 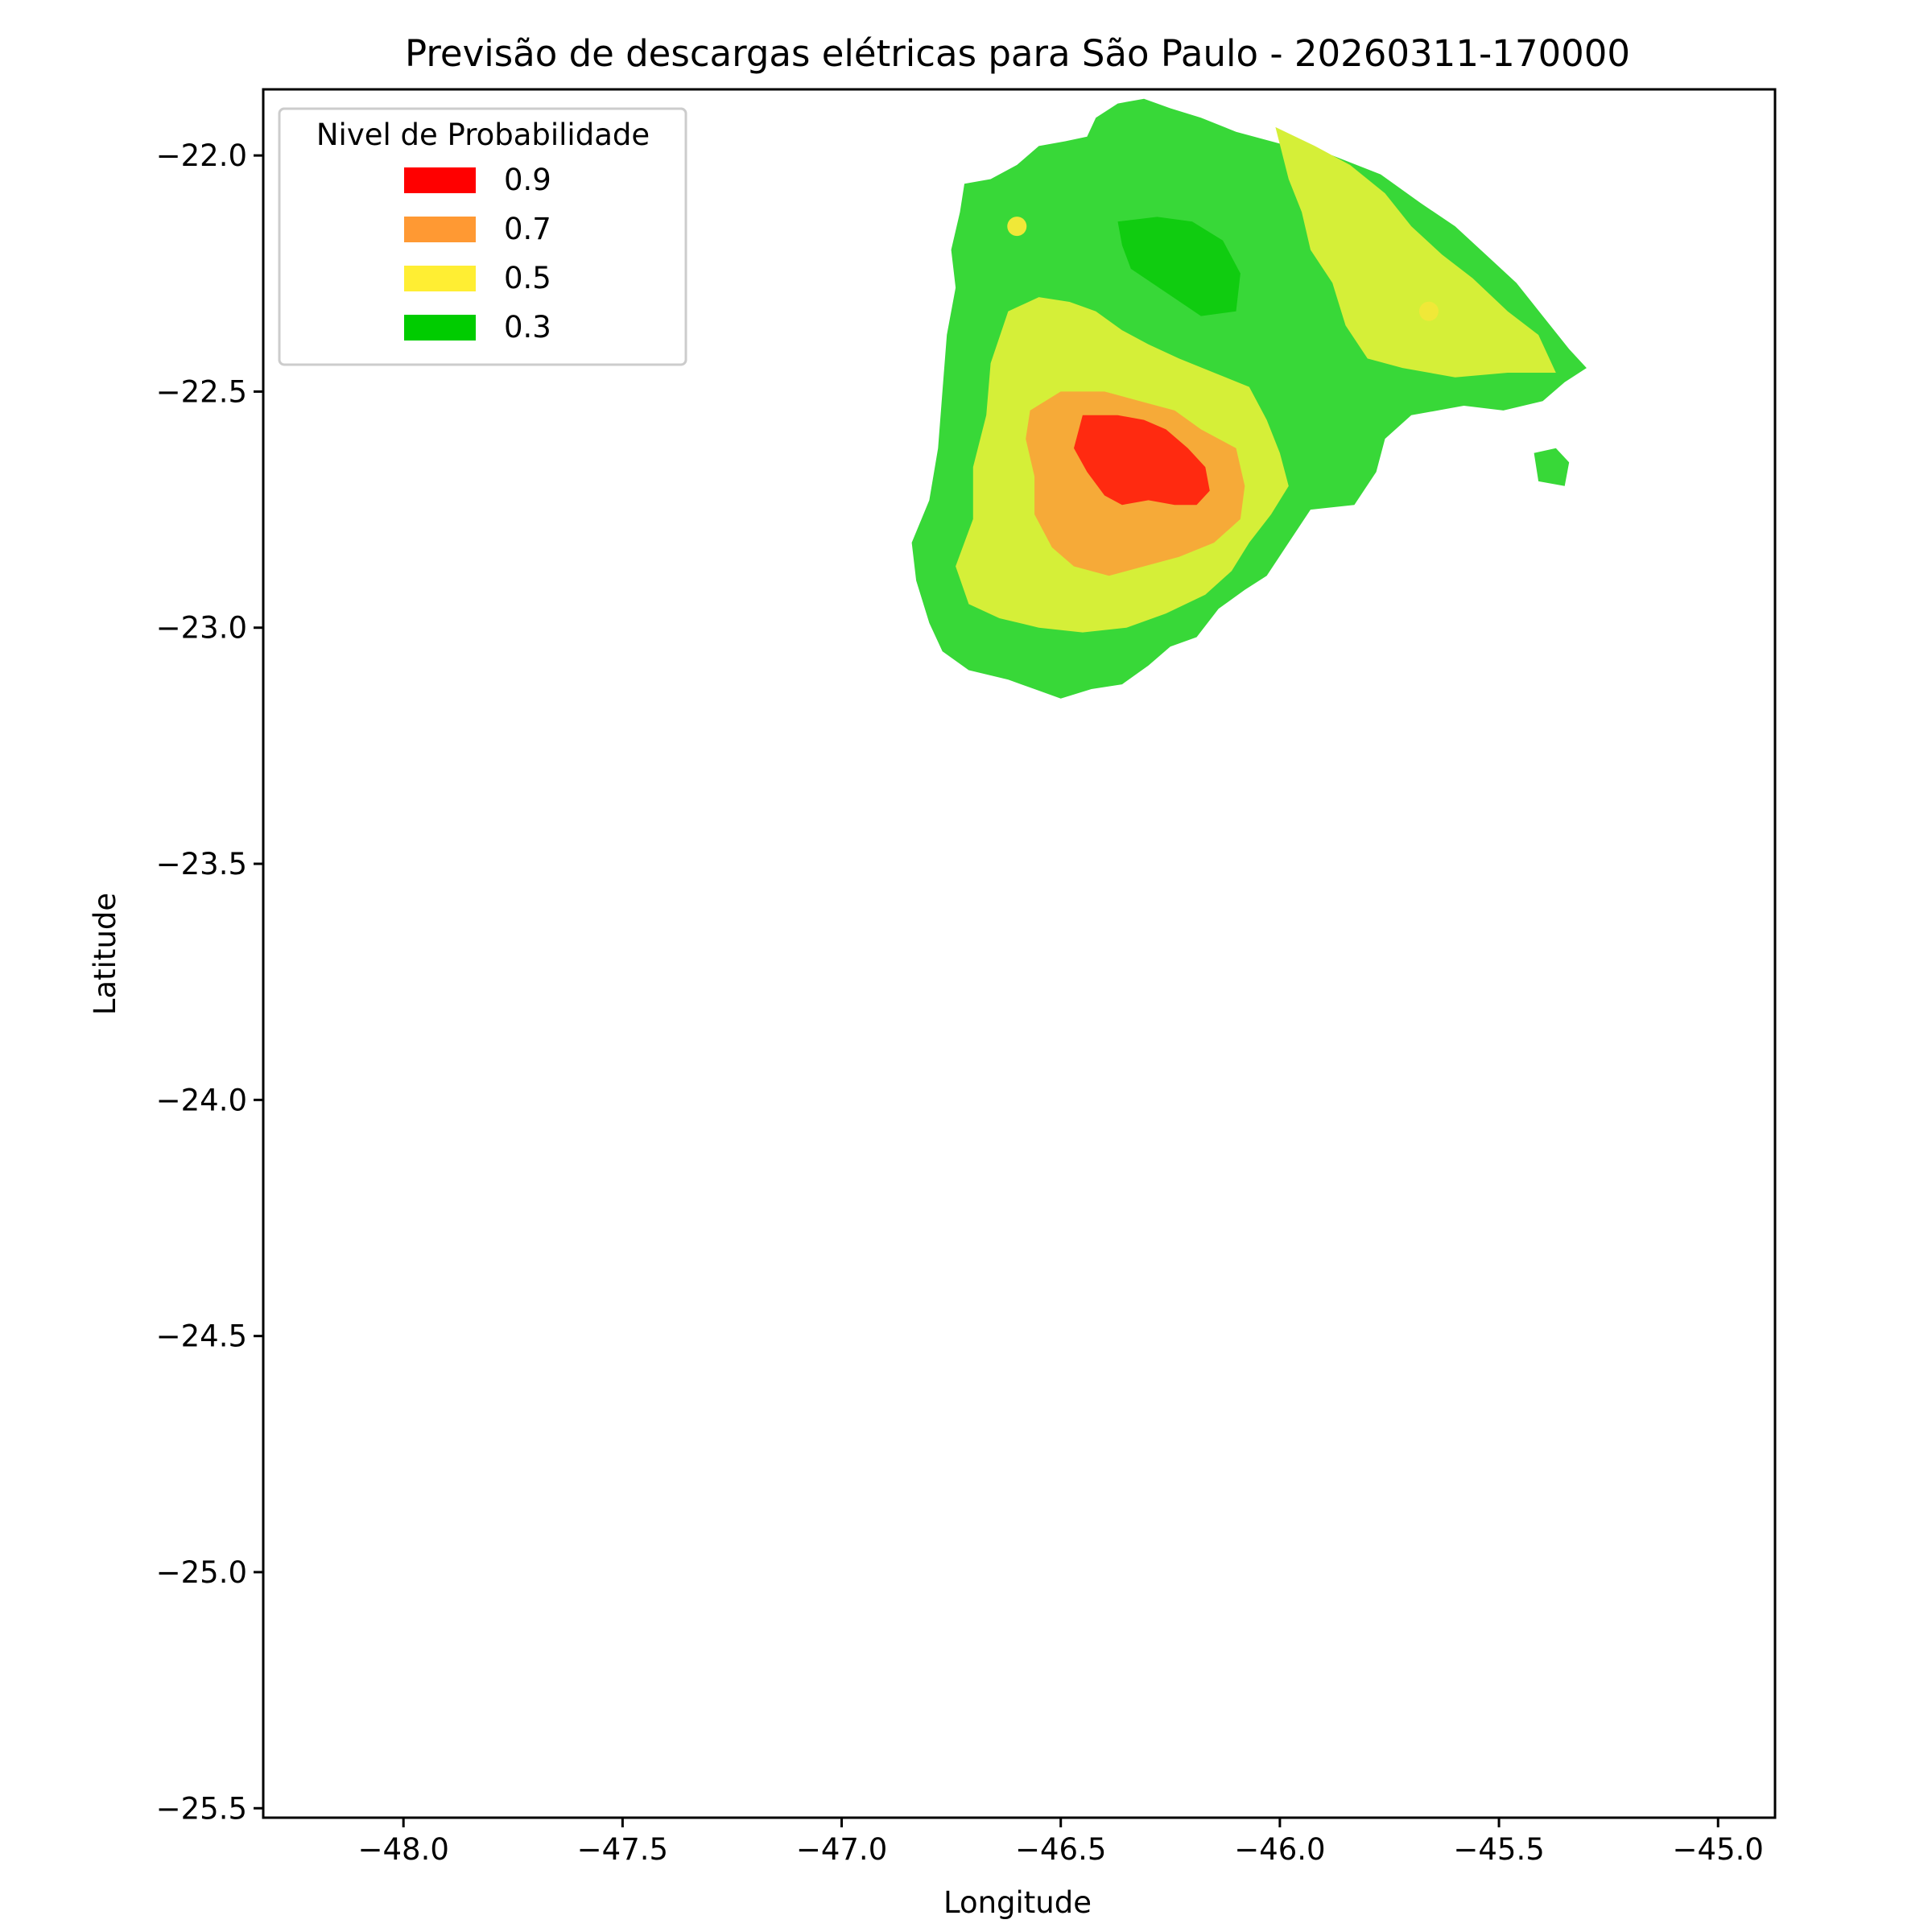 What do you see at coordinates (622, 1850) in the screenshot?
I see `x-tick-label: −47.5` at bounding box center [622, 1850].